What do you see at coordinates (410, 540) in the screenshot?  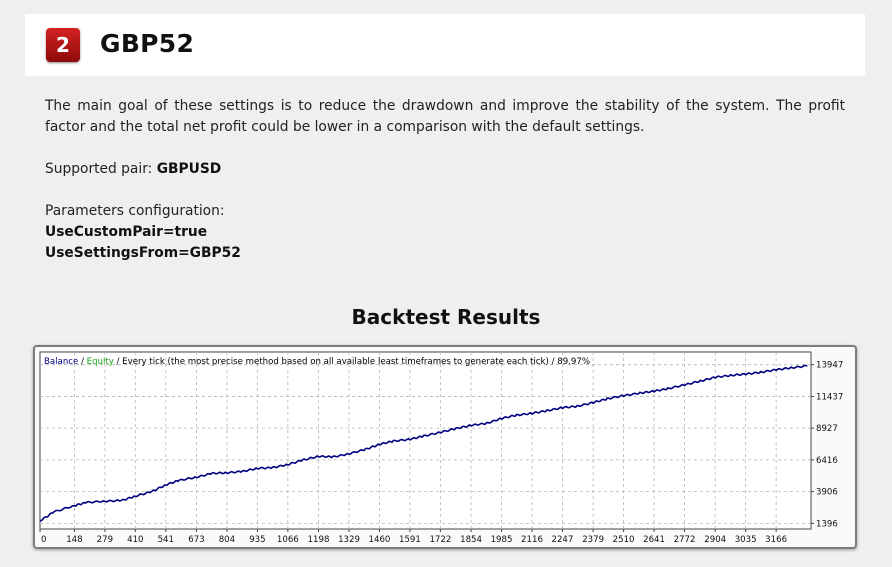 I see `x-tick-label: 1591` at bounding box center [410, 540].